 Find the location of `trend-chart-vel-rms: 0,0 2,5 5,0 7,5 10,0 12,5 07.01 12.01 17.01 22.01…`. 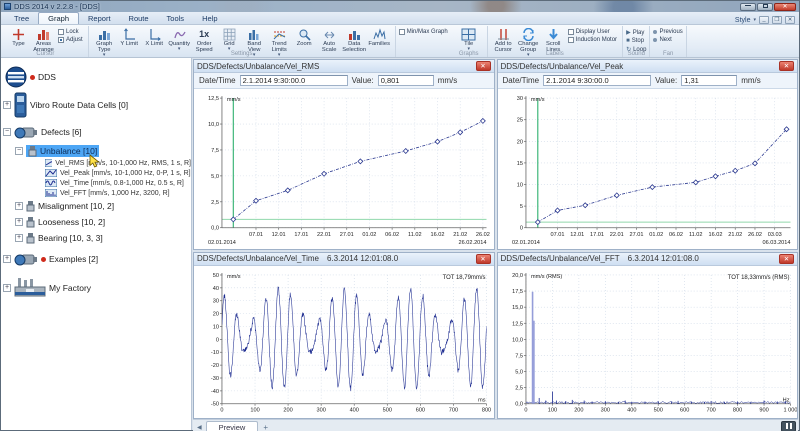

trend-chart-vel-rms: 0,0 2,5 5,0 7,5 10,0 12,5 07.01 12.01 17.01 22.01… is located at coordinates (344, 169).